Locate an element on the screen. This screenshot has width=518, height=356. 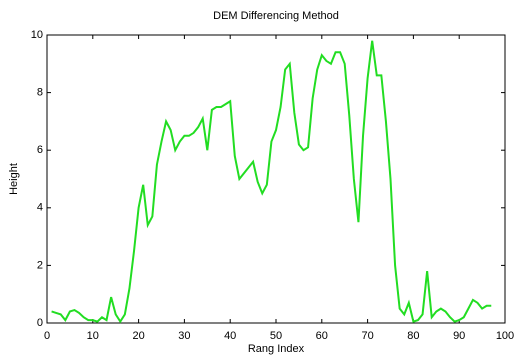
x-tick-label: 60 is located at coordinates (322, 336).